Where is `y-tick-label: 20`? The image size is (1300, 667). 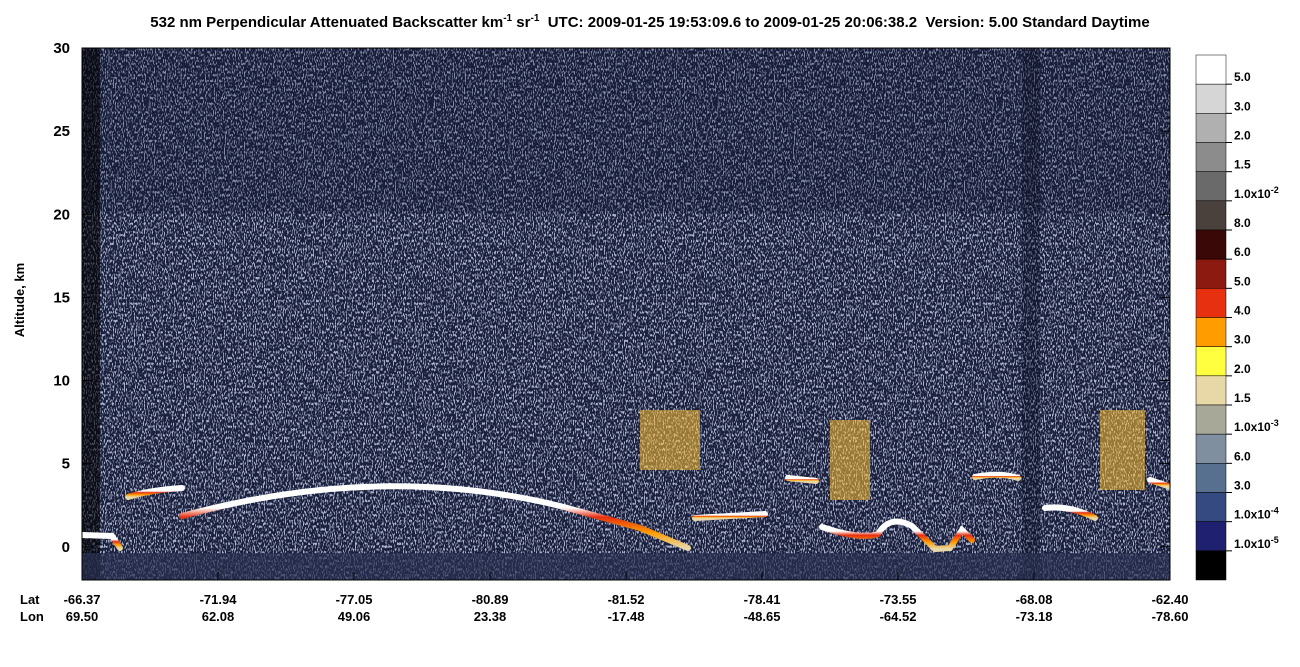 y-tick-label: 20 is located at coordinates (61, 214).